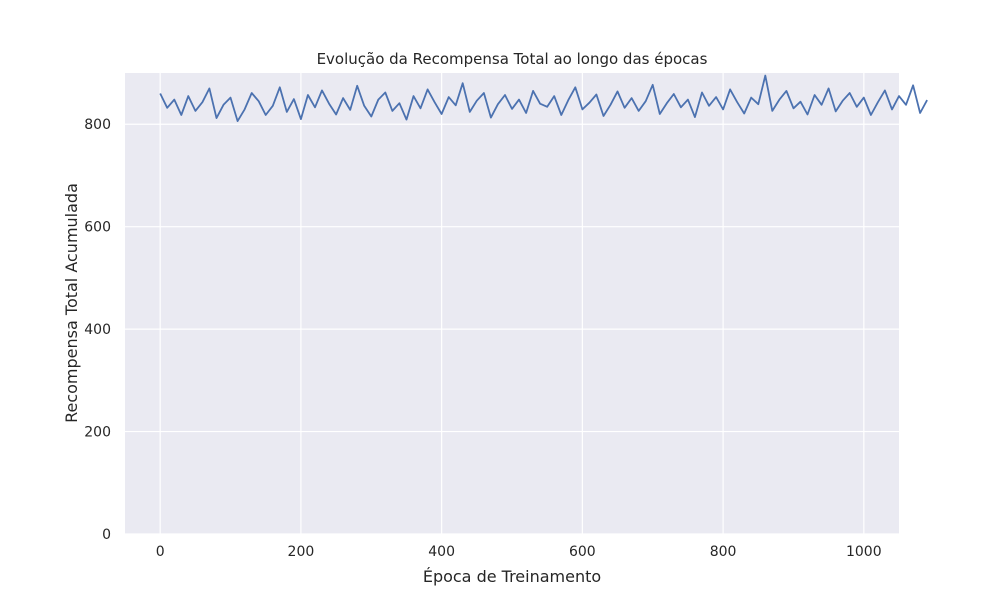  What do you see at coordinates (519, 552) in the screenshot?
I see `x-axis-ticks: 0 200 400 600 800 1000` at bounding box center [519, 552].